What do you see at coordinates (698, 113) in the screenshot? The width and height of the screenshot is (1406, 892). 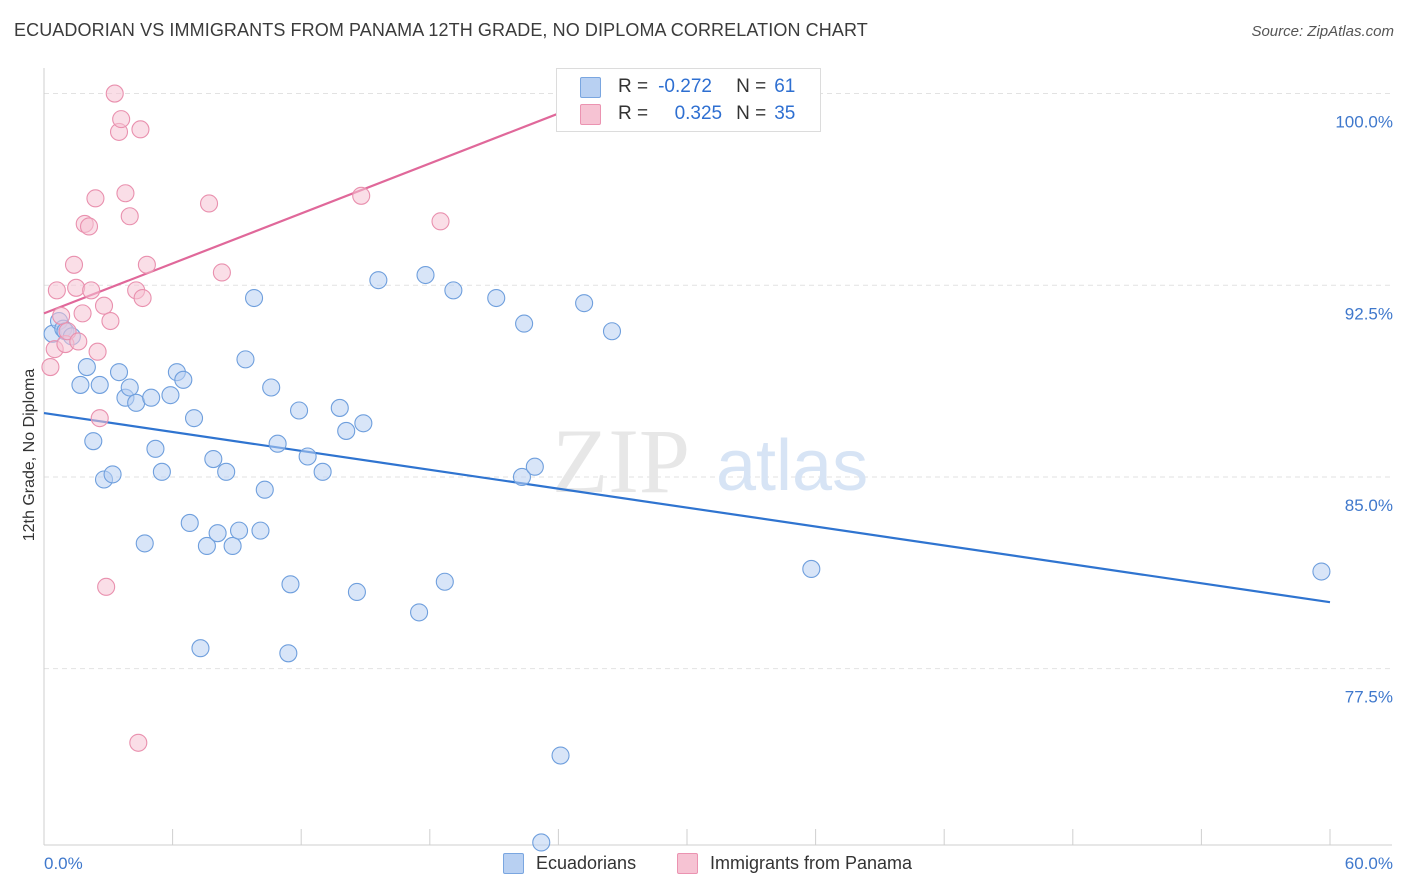 I see `legend-r-value: 0.325` at bounding box center [698, 113].